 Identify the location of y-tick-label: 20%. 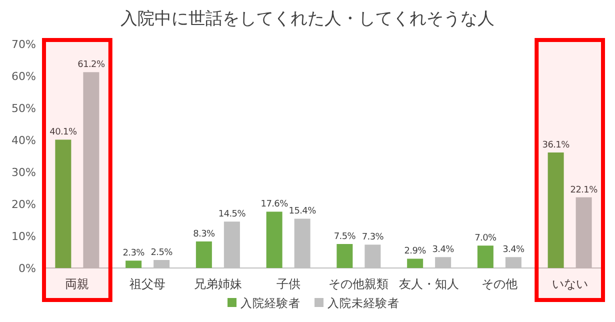
(24, 204).